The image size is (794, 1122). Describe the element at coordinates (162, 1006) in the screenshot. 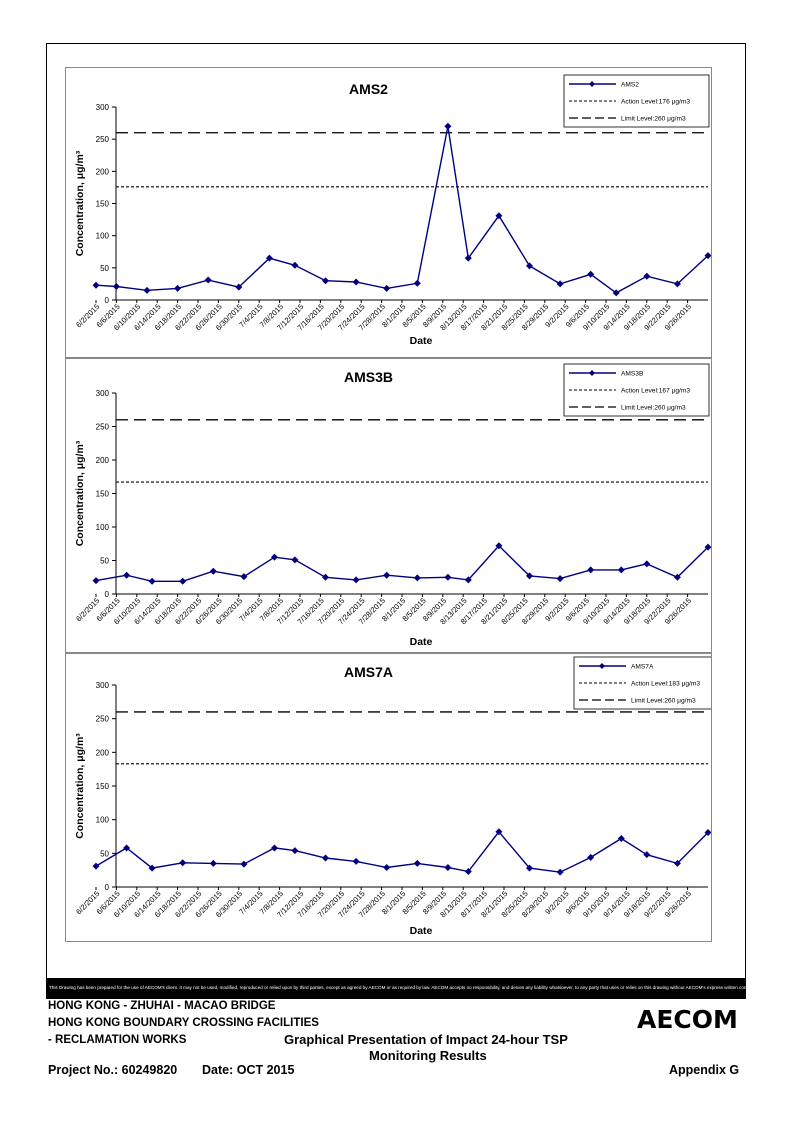

I see `project-name-line-1: HONG KONG - ZHUHAI - MACAO BRIDGE` at that location.